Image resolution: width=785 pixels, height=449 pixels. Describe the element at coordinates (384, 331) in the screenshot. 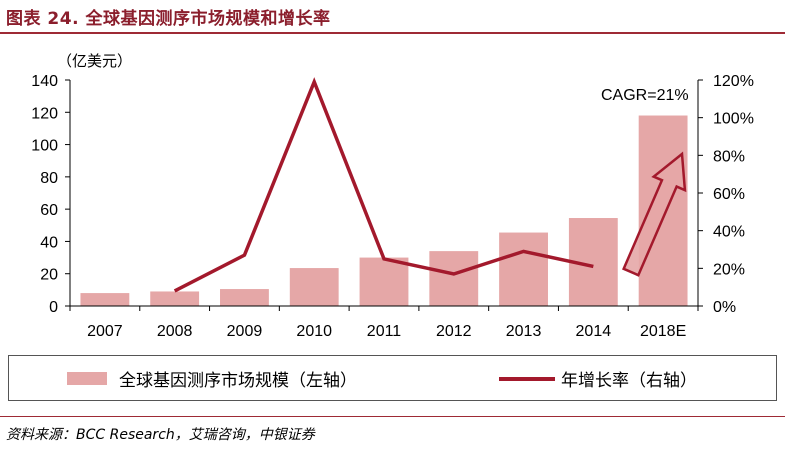

I see `x-tick-label: 2011` at that location.